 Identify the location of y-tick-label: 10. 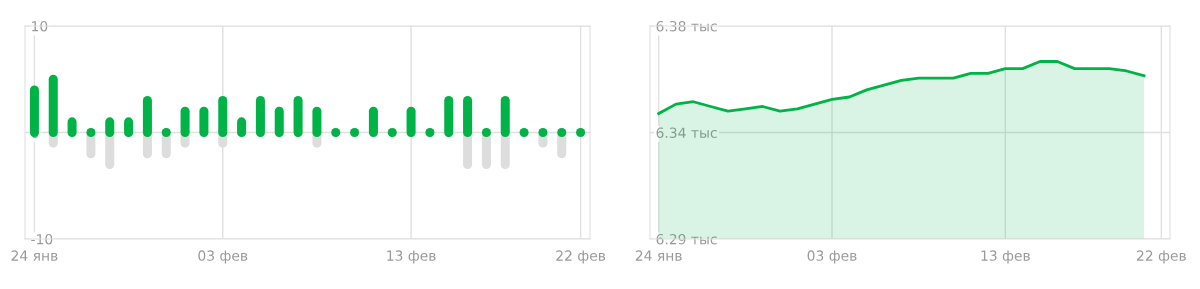
(40, 26).